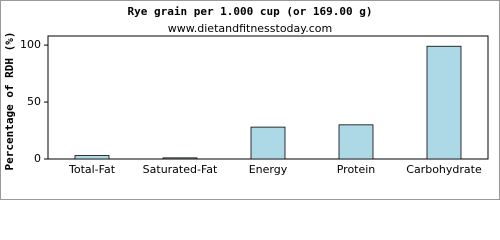  What do you see at coordinates (268, 169) in the screenshot?
I see `x-tick-label: Energy` at bounding box center [268, 169].